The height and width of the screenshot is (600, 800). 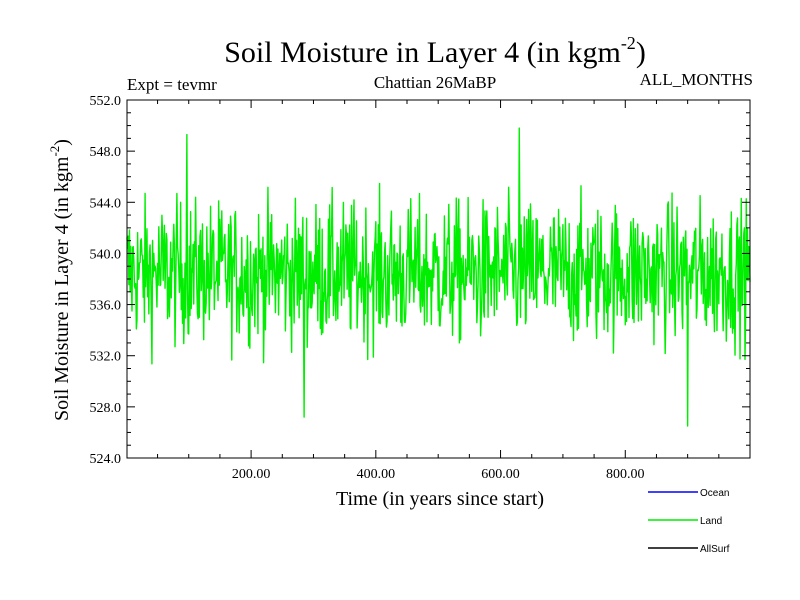 What do you see at coordinates (60, 280) in the screenshot?
I see `y-axis-label: Soil Moisture in Layer 4 (in kgm-2)` at bounding box center [60, 280].